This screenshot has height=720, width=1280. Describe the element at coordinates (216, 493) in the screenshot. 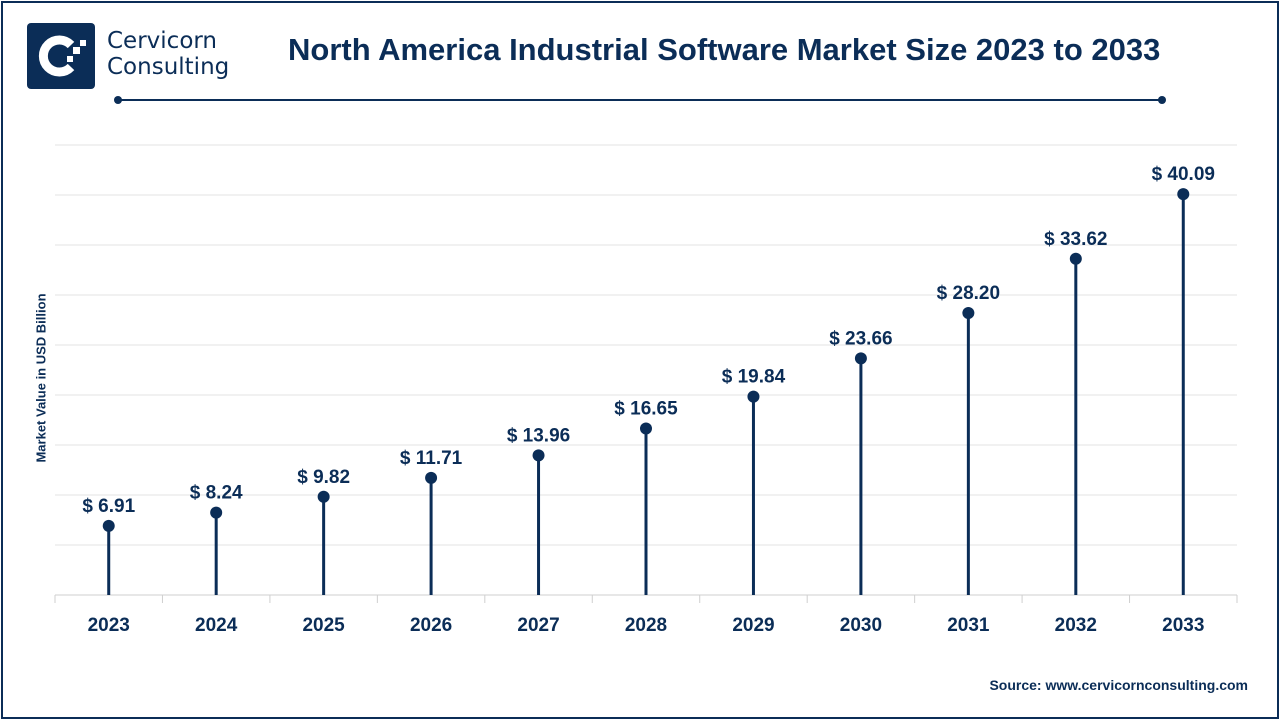

I see `data-label: $ 8.24` at that location.